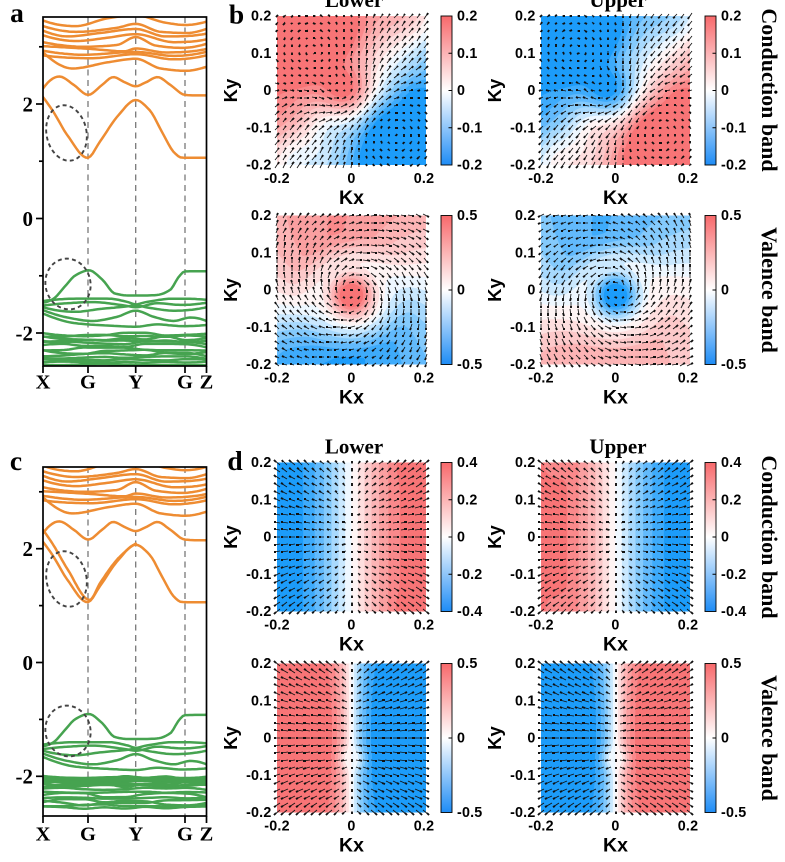  I want to click on svg-text: Conduction band, so click(769, 536).